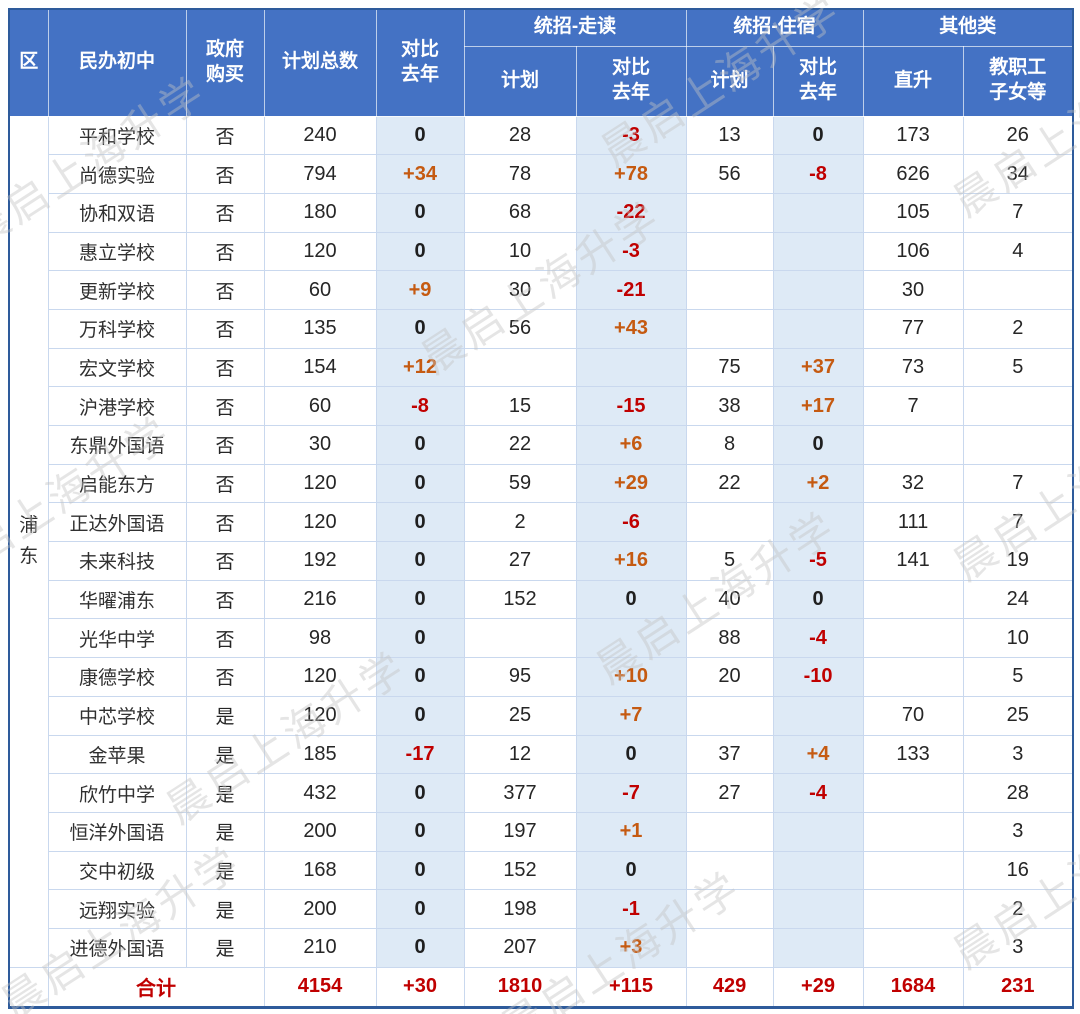 The image size is (1080, 1014). What do you see at coordinates (520, 290) in the screenshot?
I see `day-plan-cell: 30` at bounding box center [520, 290].